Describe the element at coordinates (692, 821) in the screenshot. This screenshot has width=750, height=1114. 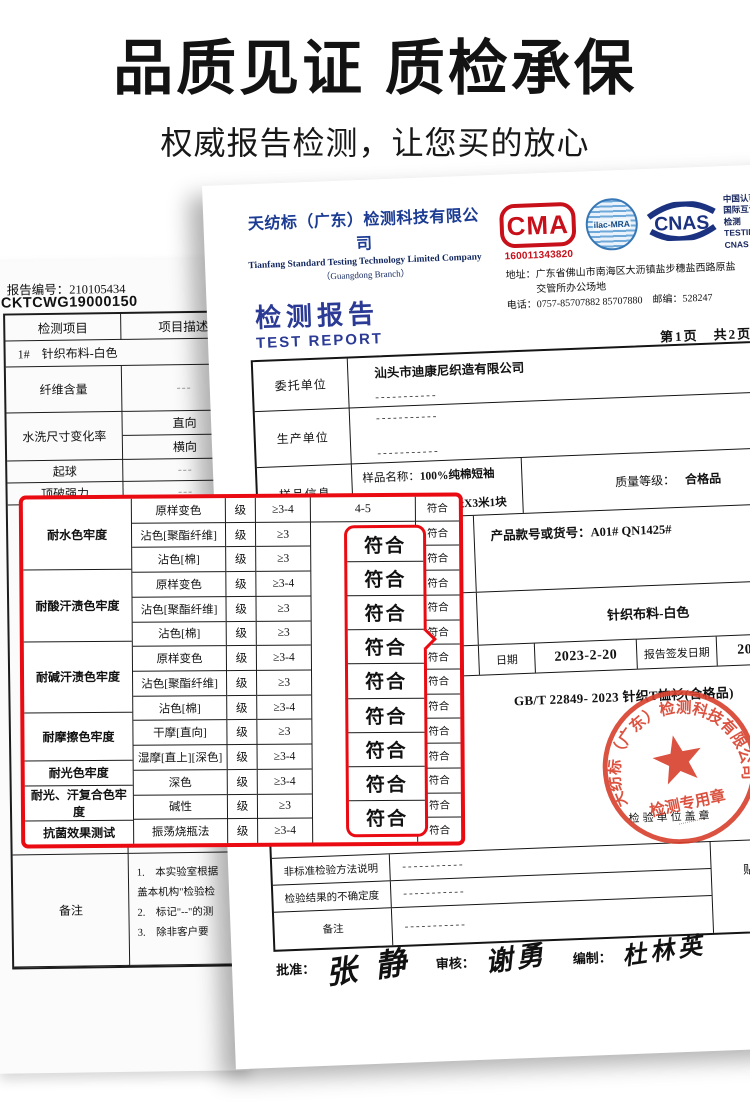
I see `stamp-code-dots: ∙∙∙∙∙∙∙∙∙∙∙∙∙` at that location.